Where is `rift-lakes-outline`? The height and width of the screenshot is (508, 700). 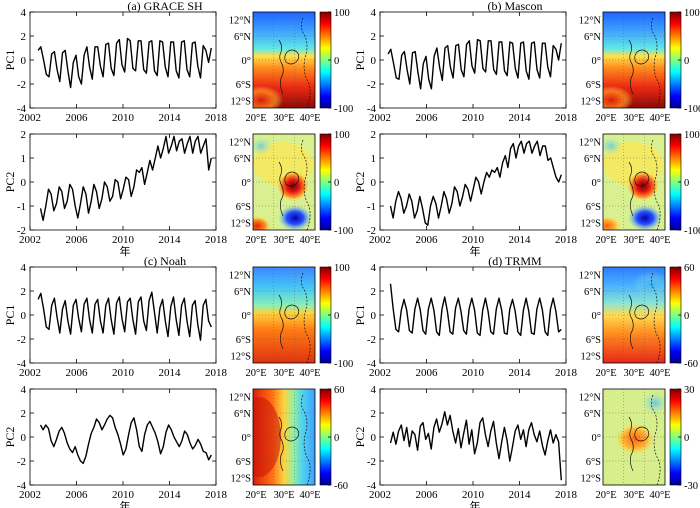 rift-lakes-outline is located at coordinates (631, 444).